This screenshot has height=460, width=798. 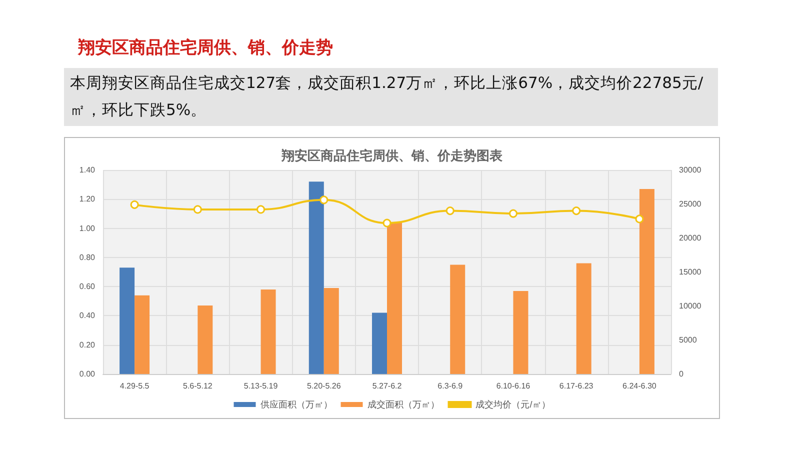 I want to click on y-tick-label: 1.00, so click(x=87, y=228).